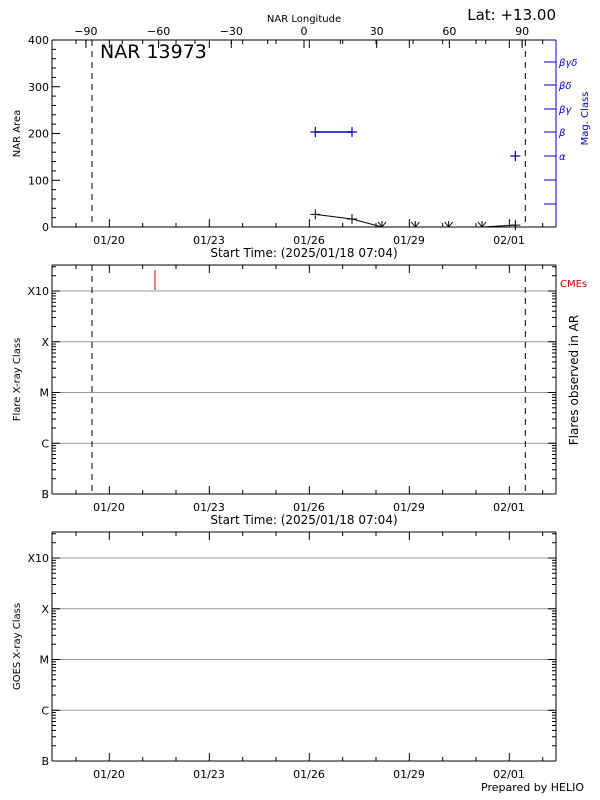 The width and height of the screenshot is (600, 800). Describe the element at coordinates (562, 157) in the screenshot. I see `mag-class-label: α` at that location.